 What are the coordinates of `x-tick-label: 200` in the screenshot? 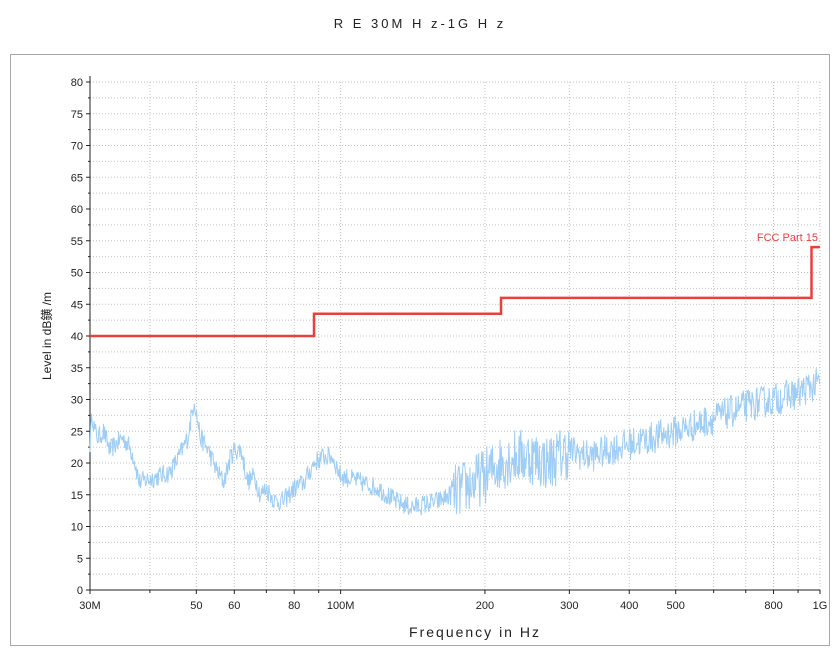 It's located at (485, 606).